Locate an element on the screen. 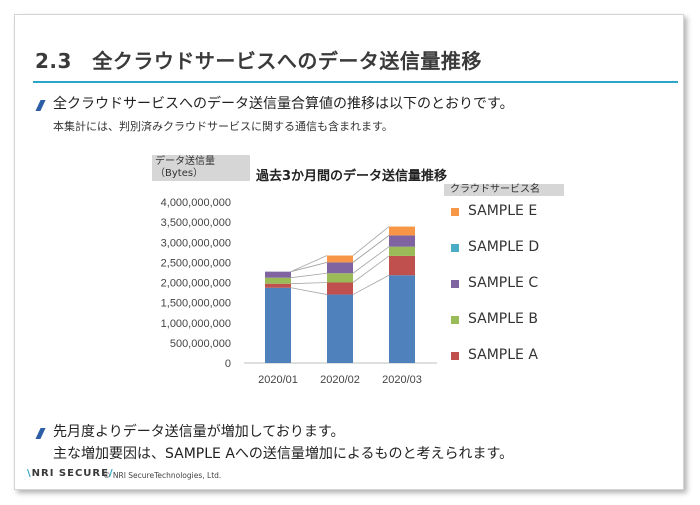  x-tick-label: 2020/03 is located at coordinates (402, 380).